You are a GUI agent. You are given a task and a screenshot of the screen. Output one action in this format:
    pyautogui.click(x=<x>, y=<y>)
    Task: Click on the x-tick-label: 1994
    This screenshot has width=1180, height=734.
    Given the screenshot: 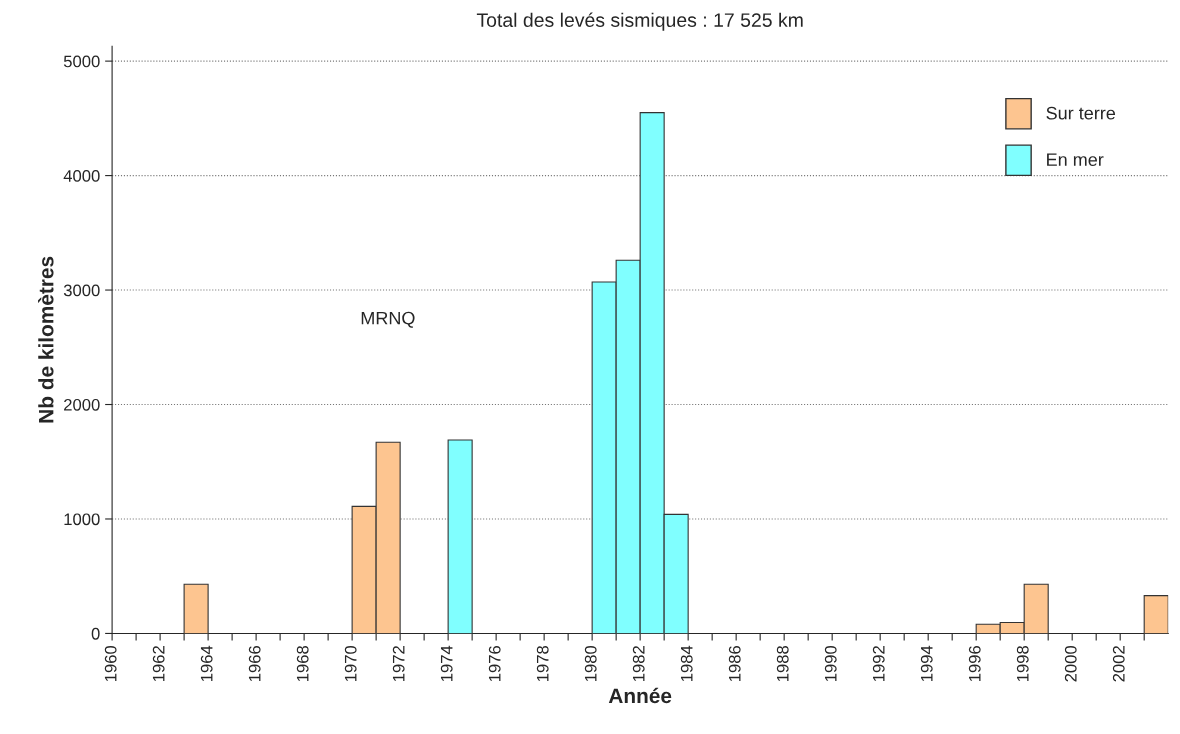 What is the action you would take?
    pyautogui.click(x=926, y=663)
    